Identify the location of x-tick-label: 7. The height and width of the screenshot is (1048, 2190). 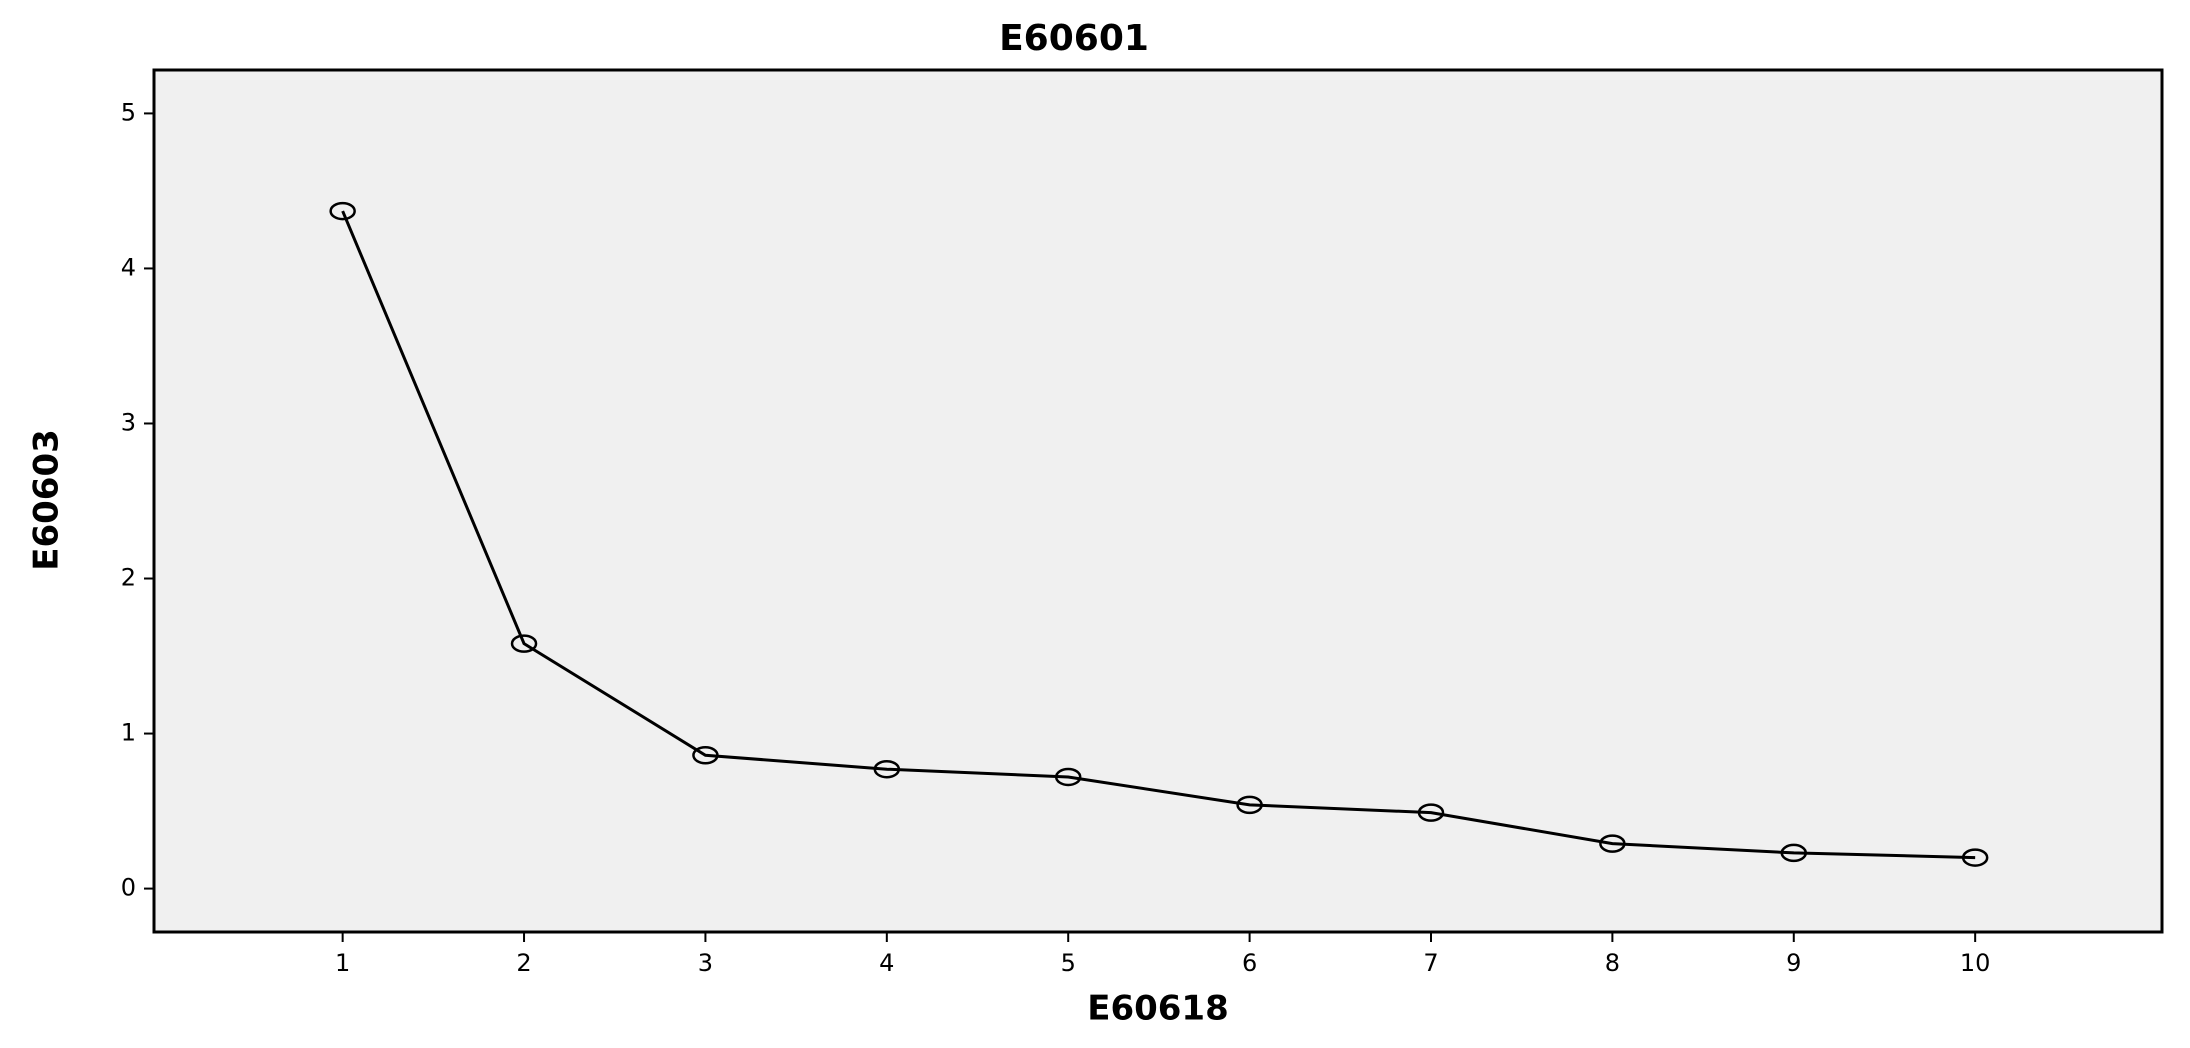
(1430, 963).